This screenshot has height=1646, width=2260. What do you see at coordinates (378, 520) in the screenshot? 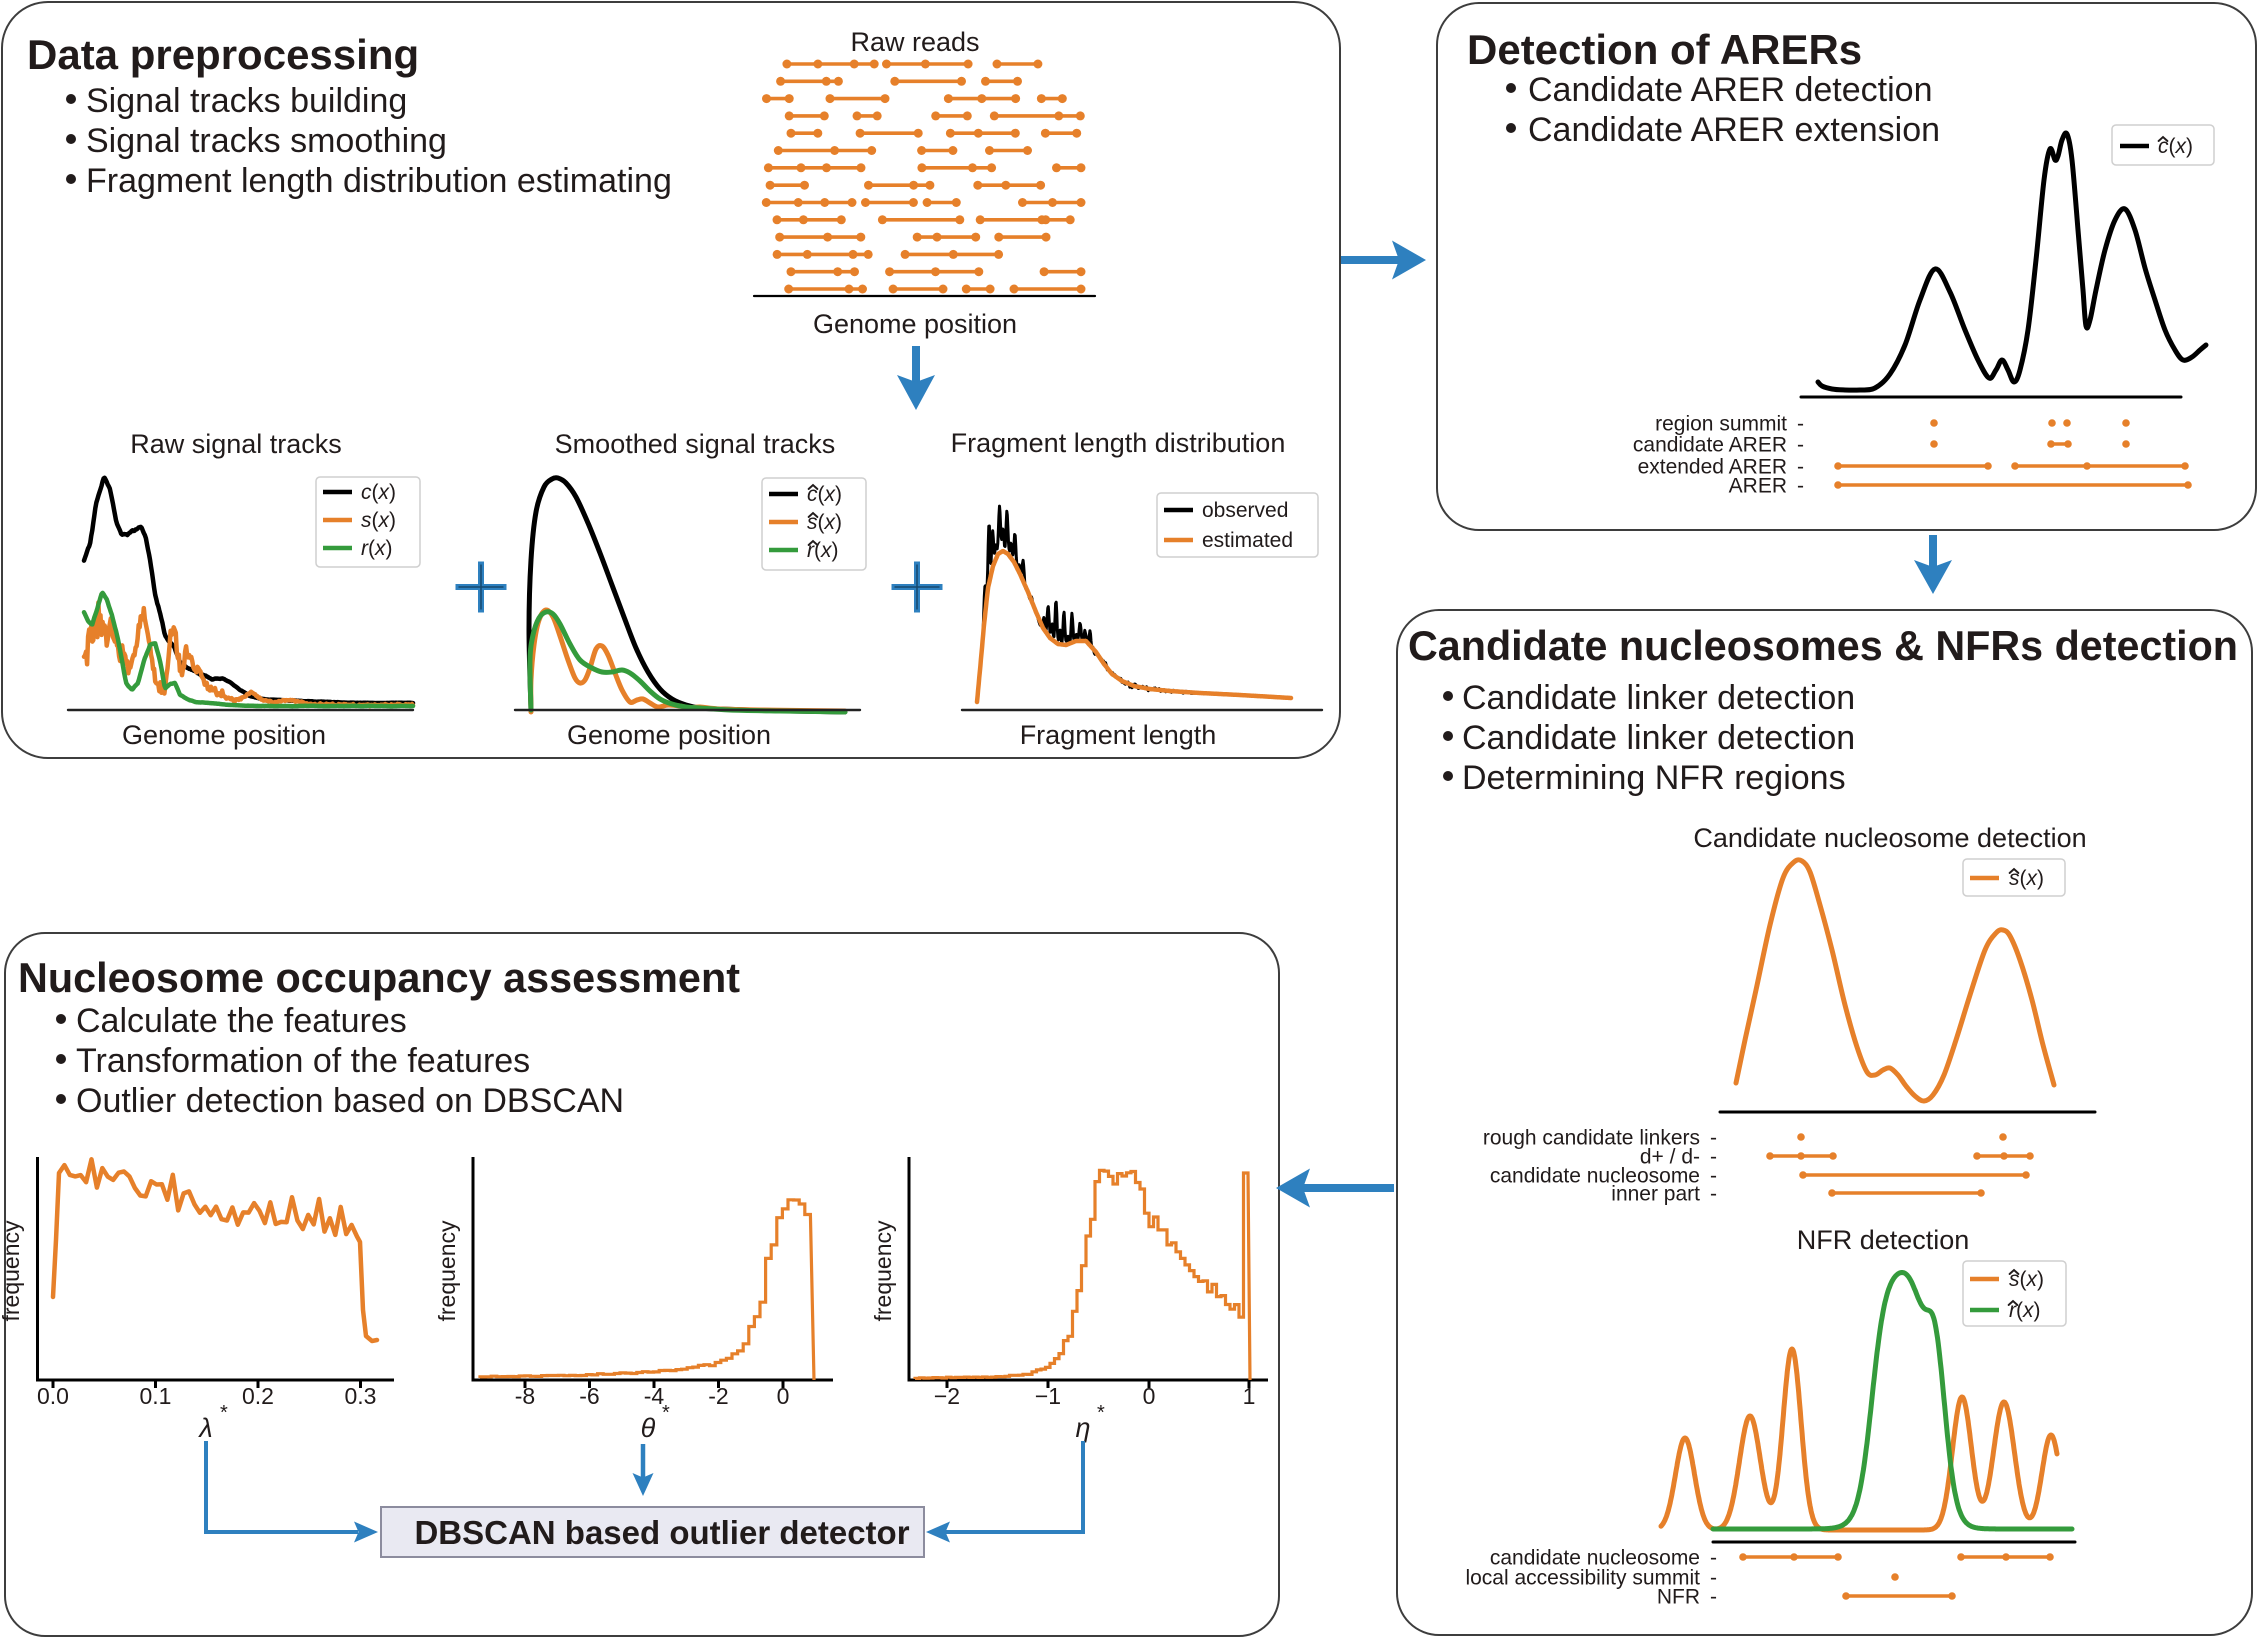
I see `svg-text: s(x)` at bounding box center [378, 520].